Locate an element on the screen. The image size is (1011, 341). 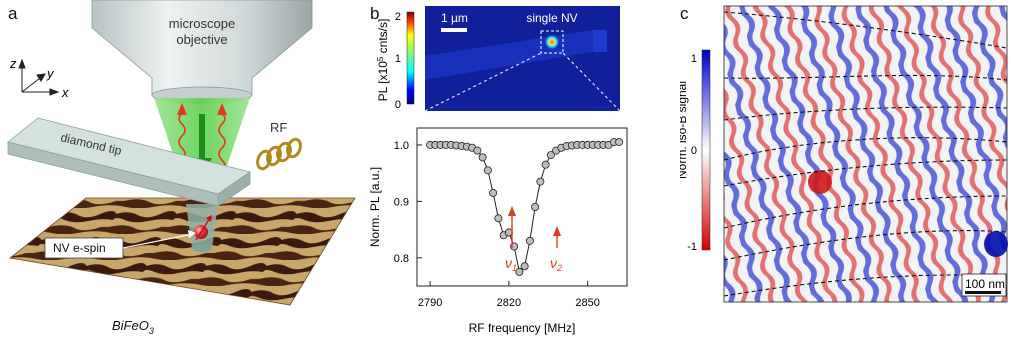
objective-label-1: microscope is located at coordinates (202, 23).